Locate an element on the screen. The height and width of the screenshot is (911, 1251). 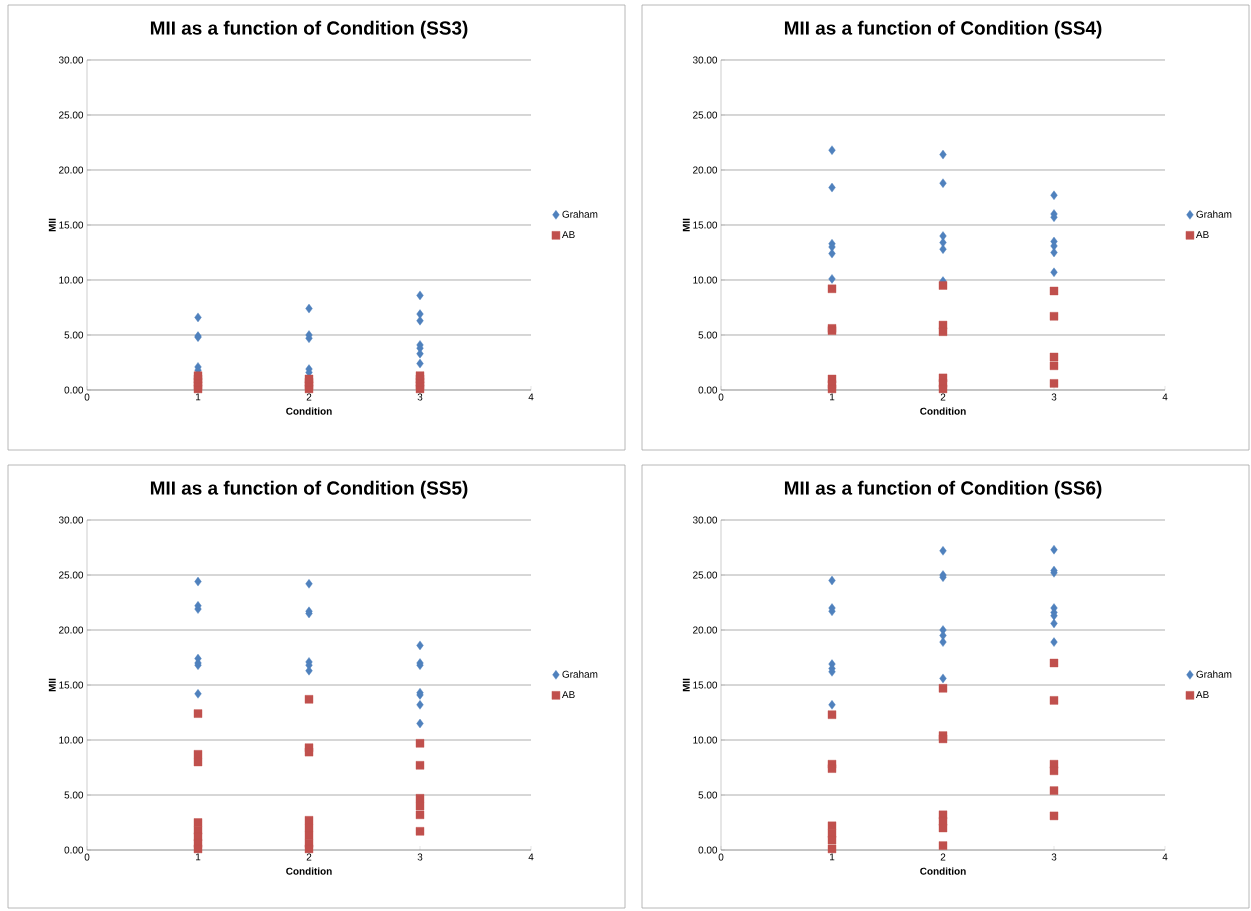
chart-title: MII as a function of Condition (SS3) is located at coordinates (309, 29).